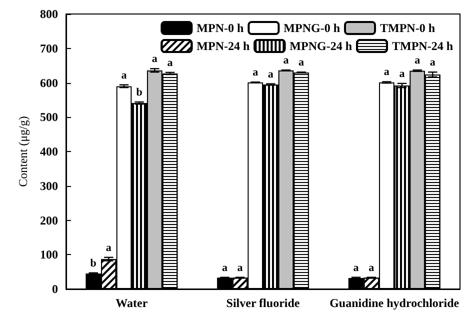  Describe the element at coordinates (312, 28) in the screenshot. I see `legend-label: MPNG-0 h` at that location.